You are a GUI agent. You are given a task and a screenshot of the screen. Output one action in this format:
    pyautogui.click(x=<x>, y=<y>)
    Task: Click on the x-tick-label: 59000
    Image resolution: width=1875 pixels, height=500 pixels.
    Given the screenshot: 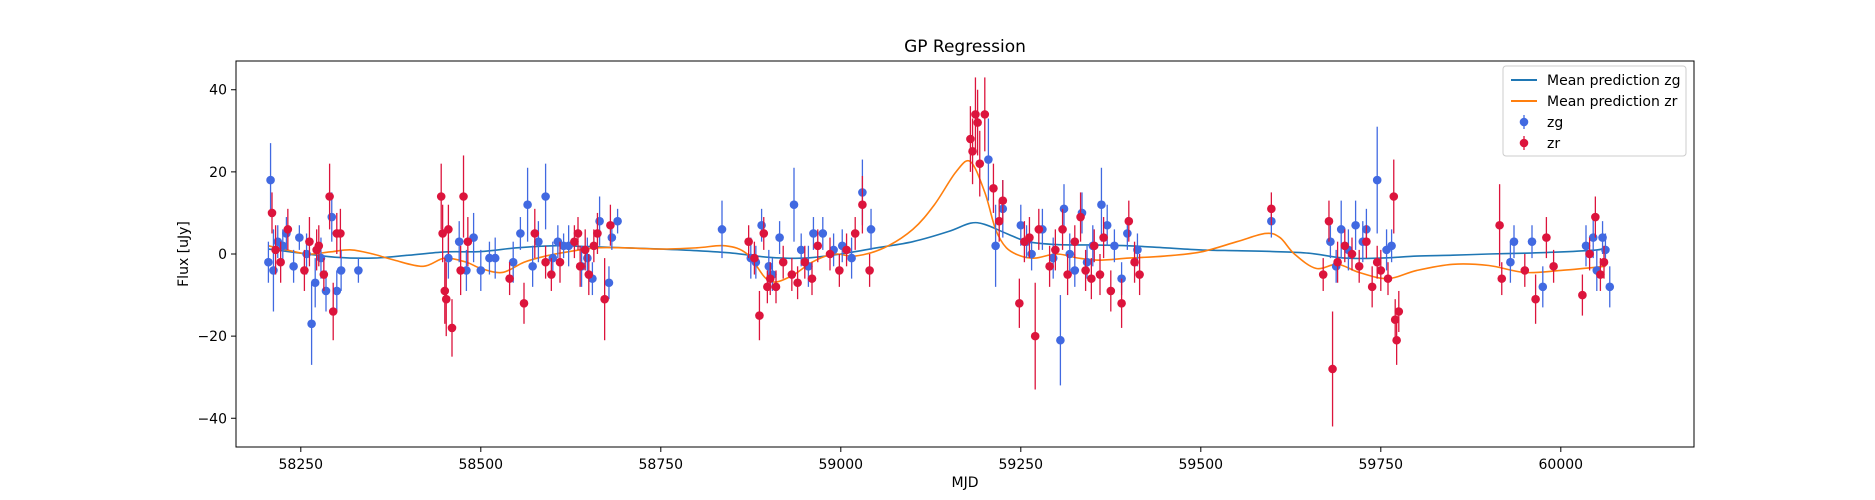 What is the action you would take?
    pyautogui.click(x=841, y=465)
    